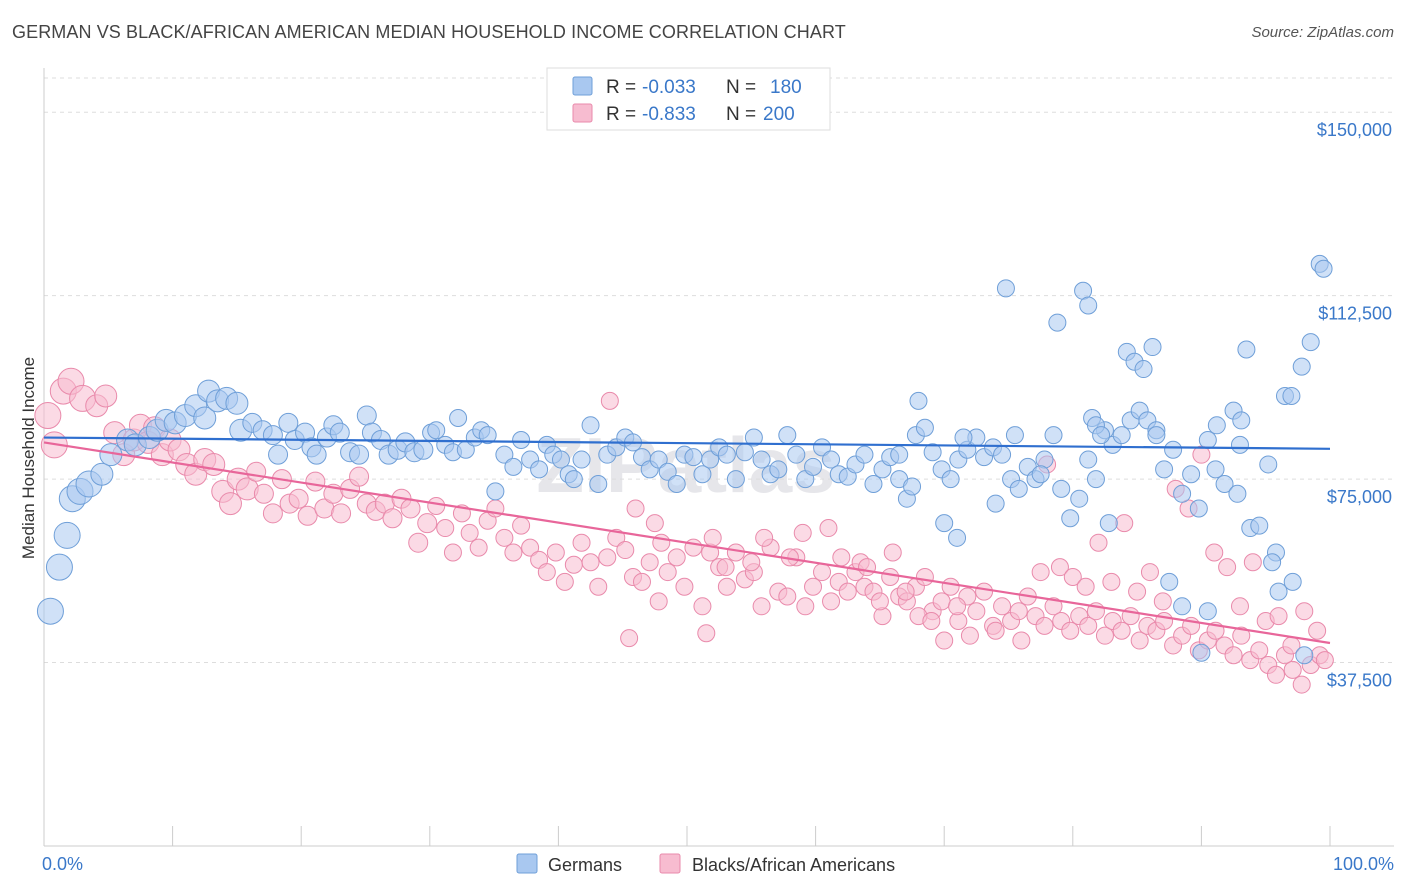  Describe the element at coordinates (688, 99) in the screenshot. I see `stats-legend-box` at that location.